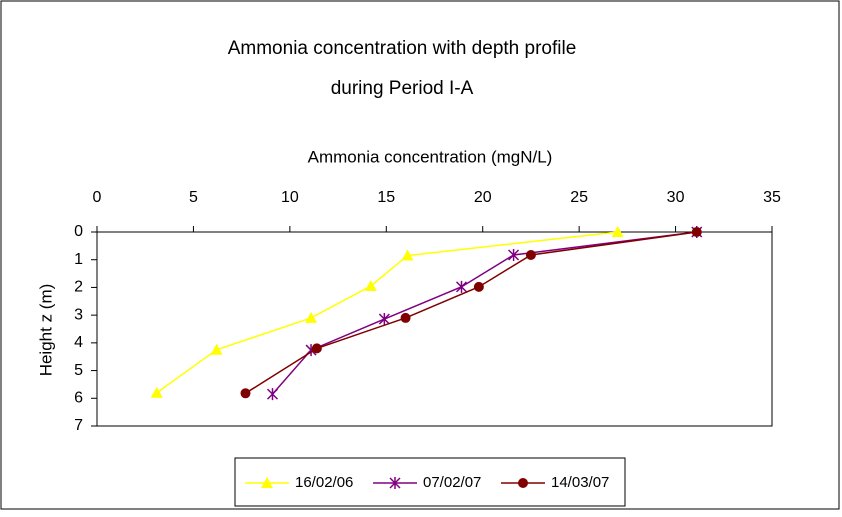 This screenshot has height=517, width=842. What do you see at coordinates (452, 482) in the screenshot?
I see `legend-label: 07/02/07` at bounding box center [452, 482].